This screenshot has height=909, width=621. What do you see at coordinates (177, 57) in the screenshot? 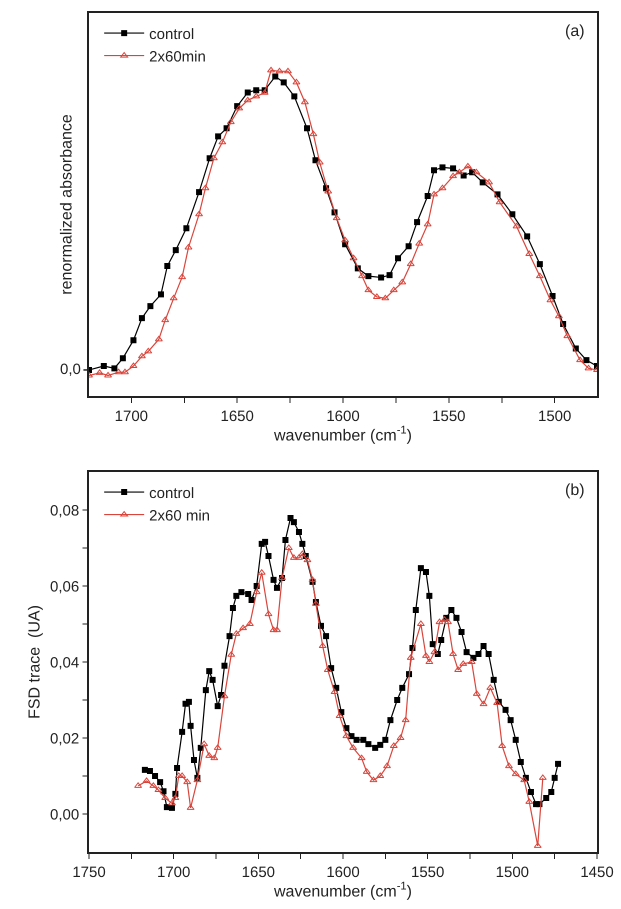
I see `legend-label: 2x60min` at bounding box center [177, 57].